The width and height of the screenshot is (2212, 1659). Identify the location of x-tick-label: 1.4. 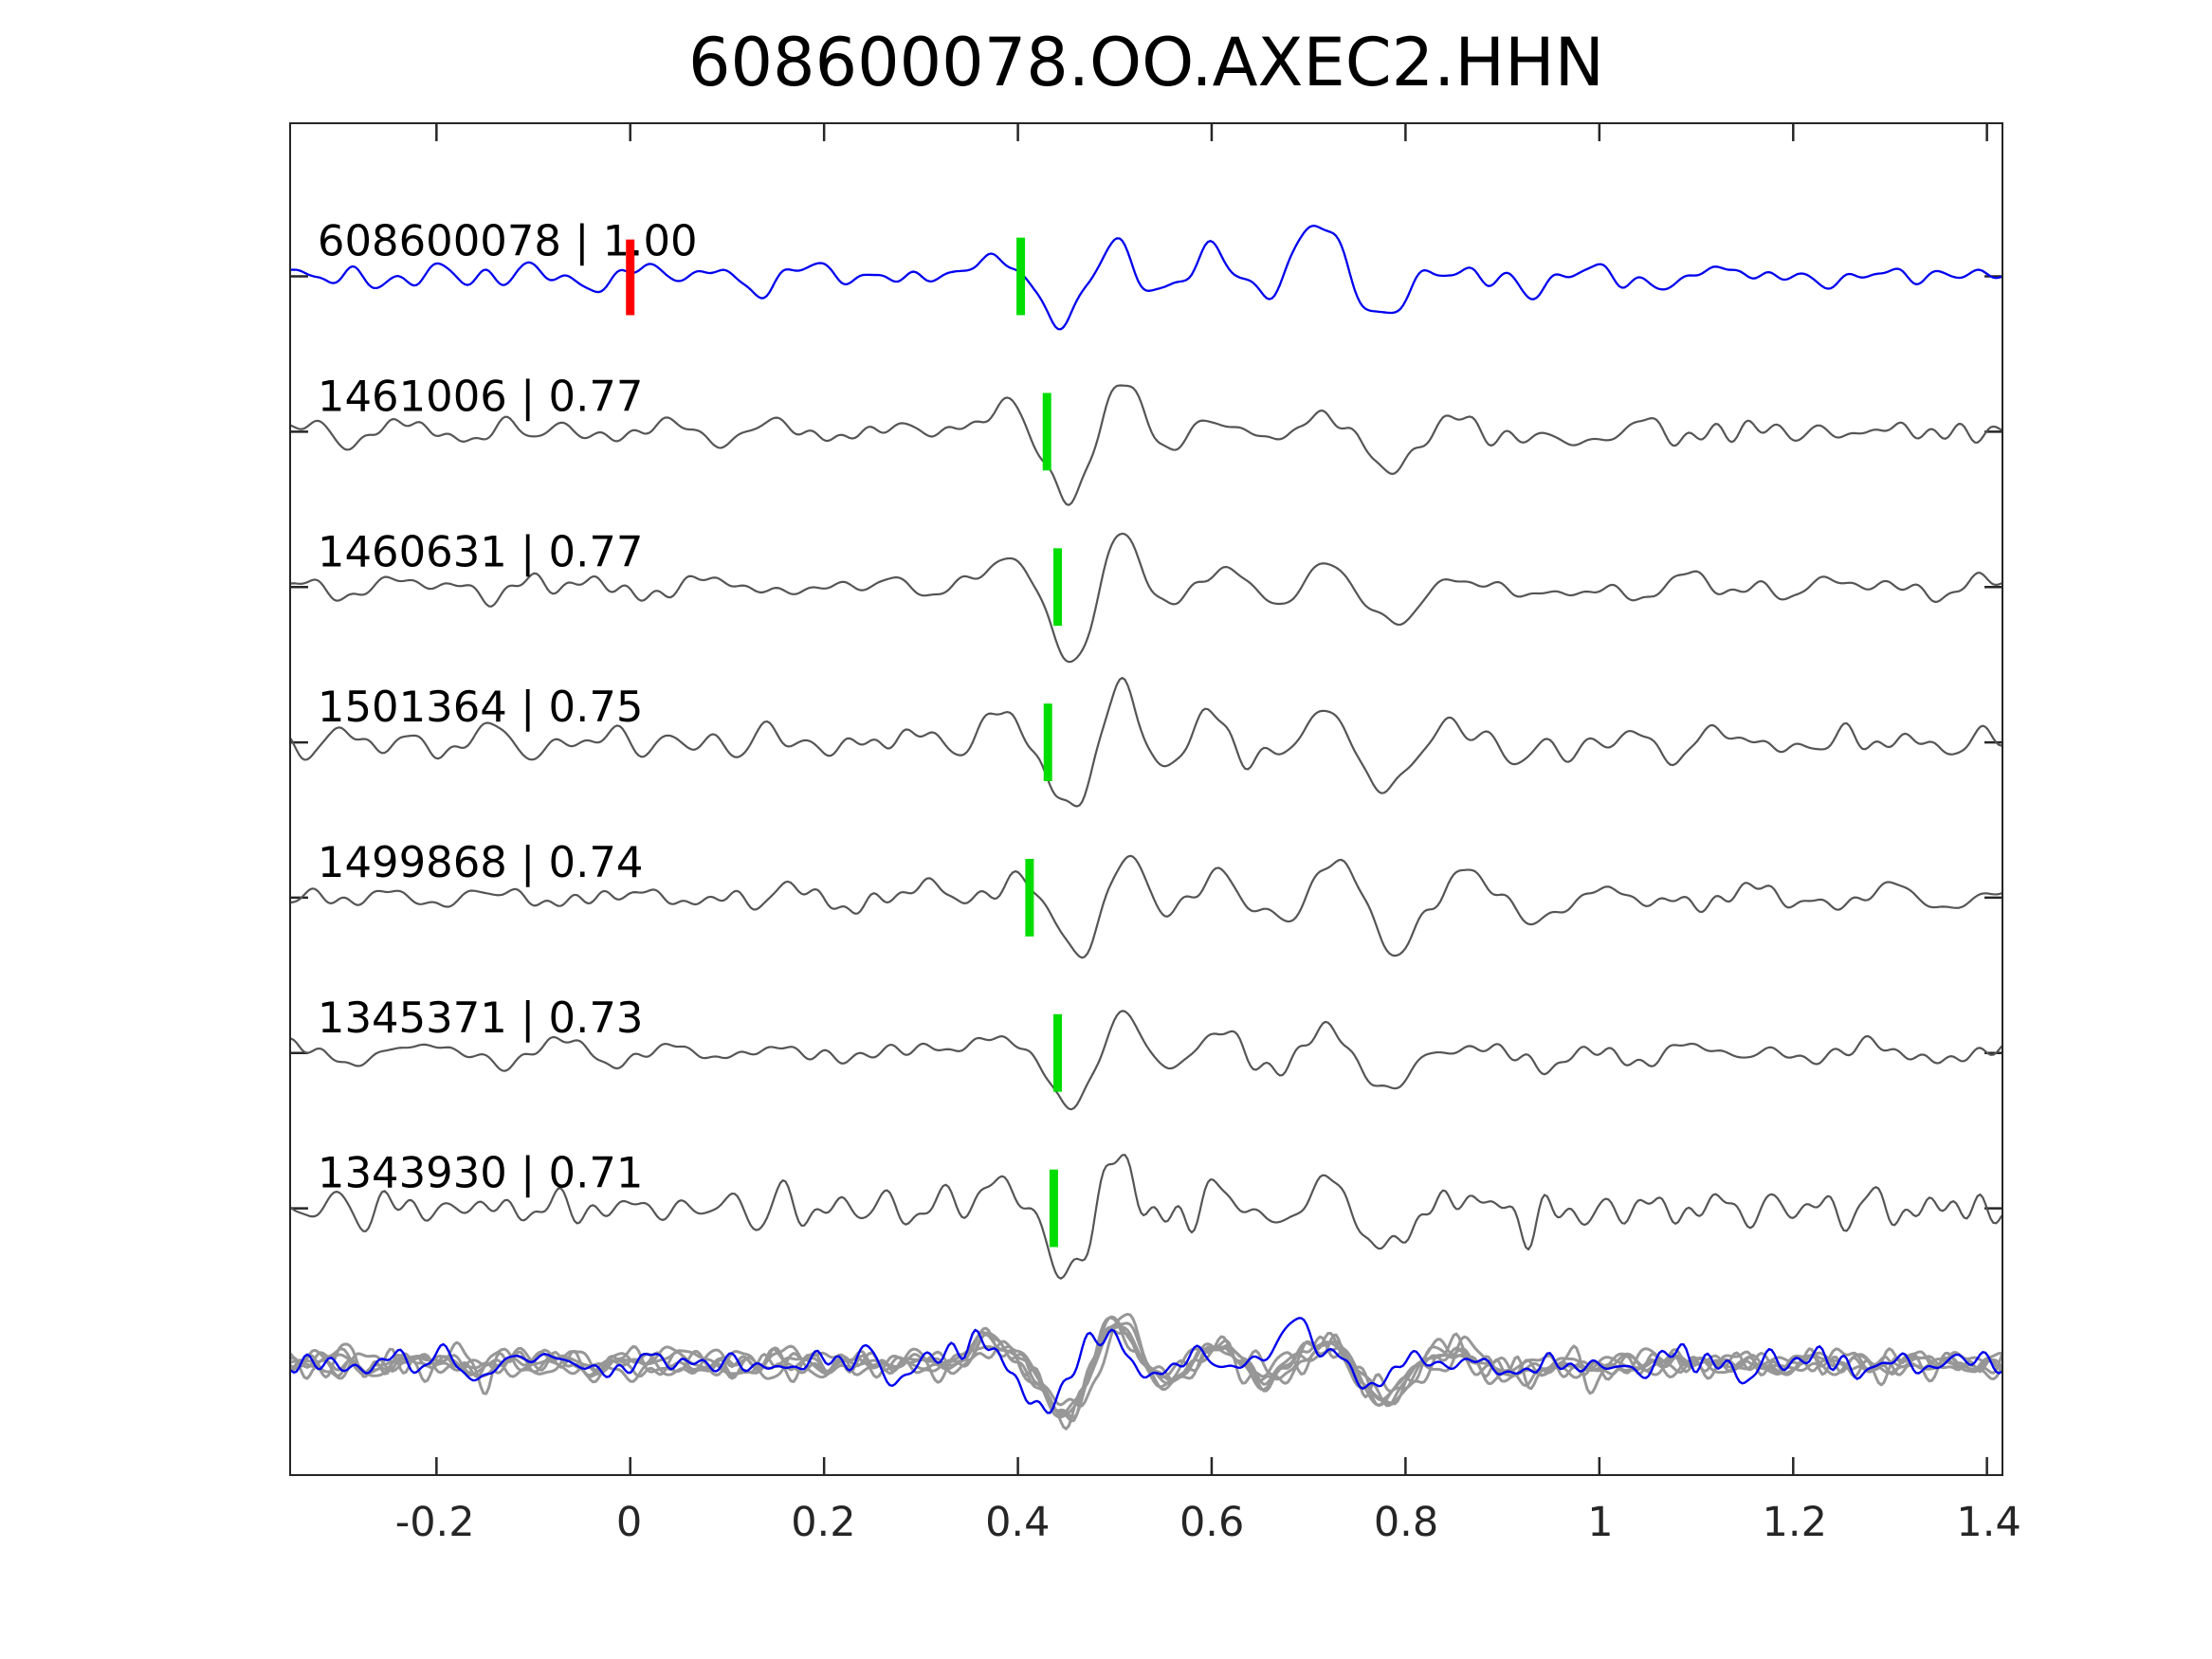
(1988, 1522).